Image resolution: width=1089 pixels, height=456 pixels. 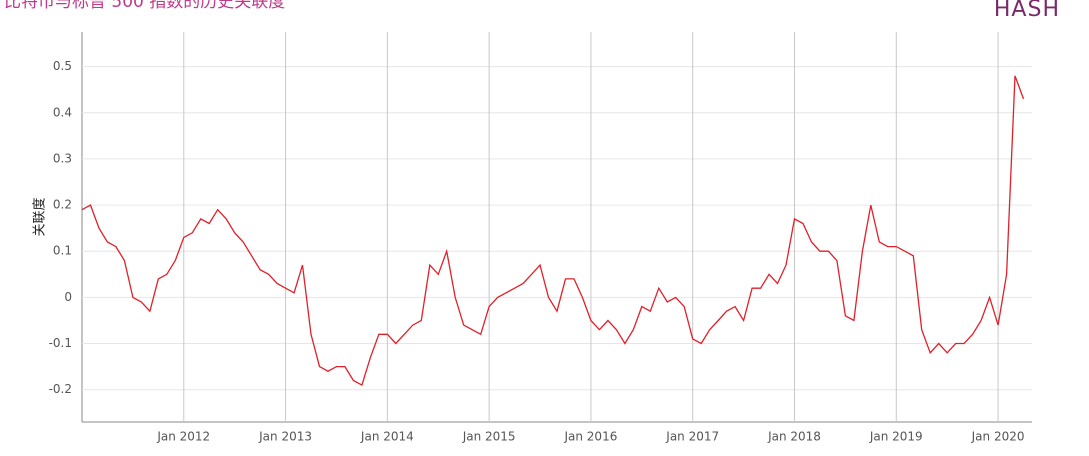 What do you see at coordinates (62, 66) in the screenshot?
I see `y-tick-label: 0.5` at bounding box center [62, 66].